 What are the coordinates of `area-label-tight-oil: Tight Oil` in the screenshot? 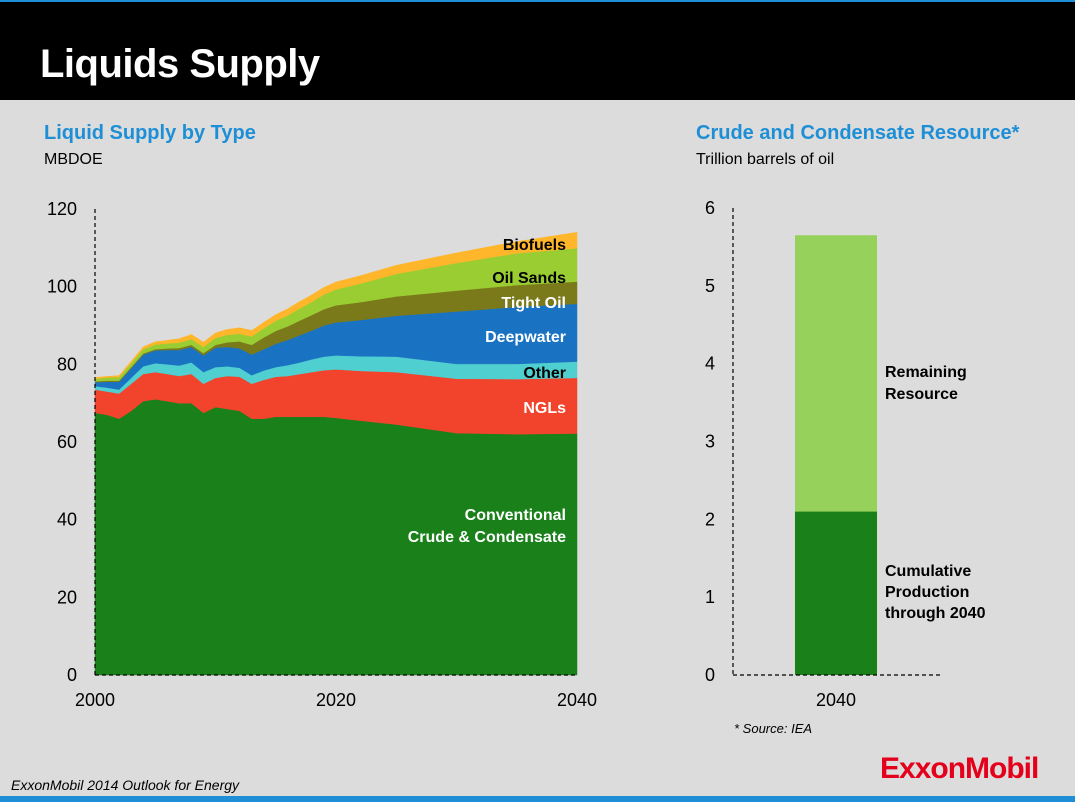 It's located at (533, 303).